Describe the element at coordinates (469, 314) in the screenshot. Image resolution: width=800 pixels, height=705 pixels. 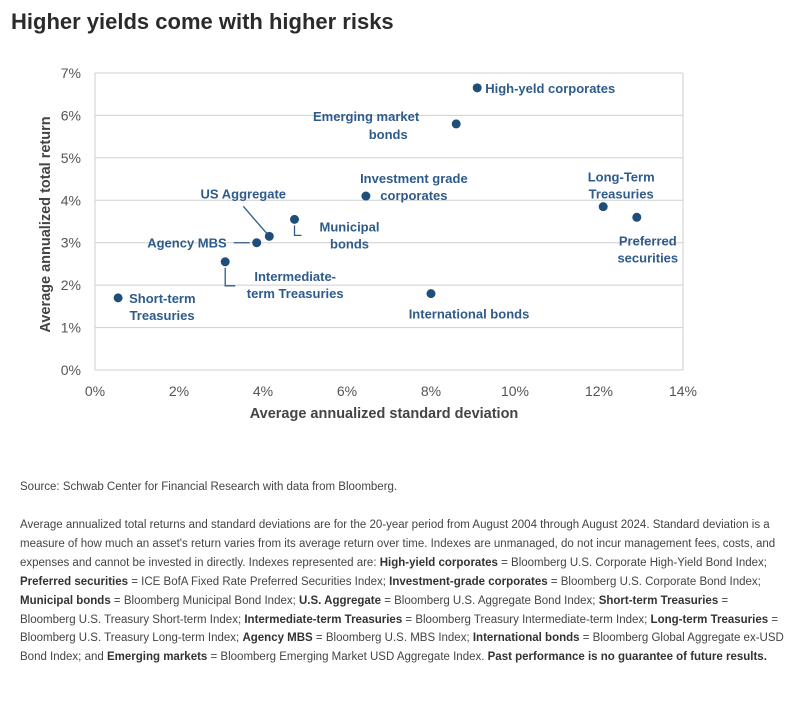
I see `data-label: International bonds` at that location.